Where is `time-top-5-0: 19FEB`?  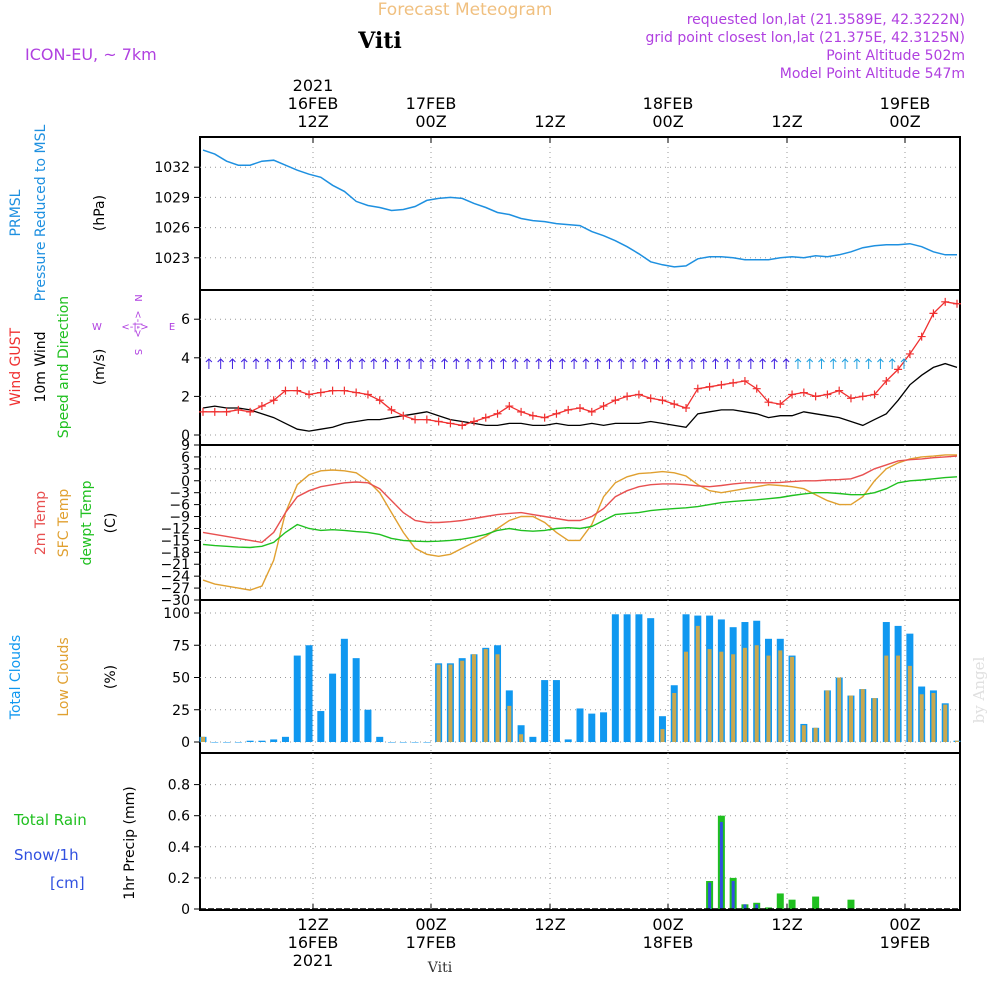
time-top-5-0: 19FEB is located at coordinates (905, 103).